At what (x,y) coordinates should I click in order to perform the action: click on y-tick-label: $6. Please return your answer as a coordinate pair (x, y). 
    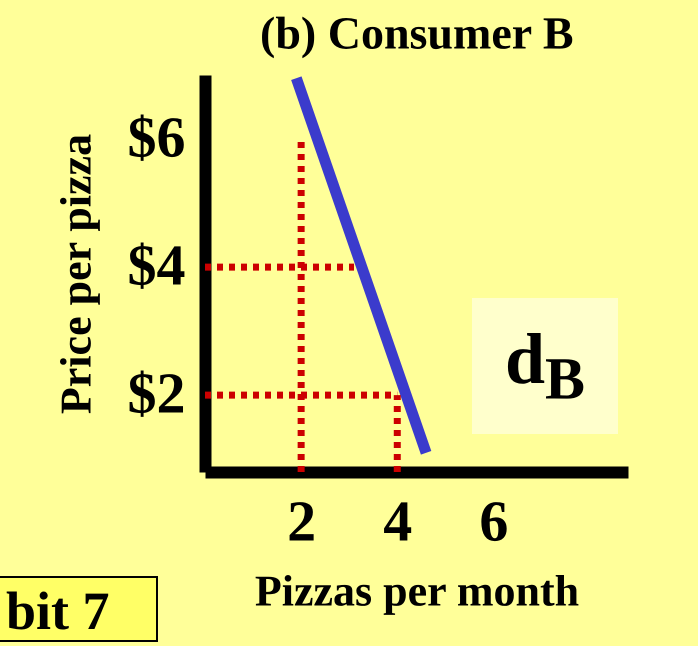
    Looking at the image, I should click on (157, 137).